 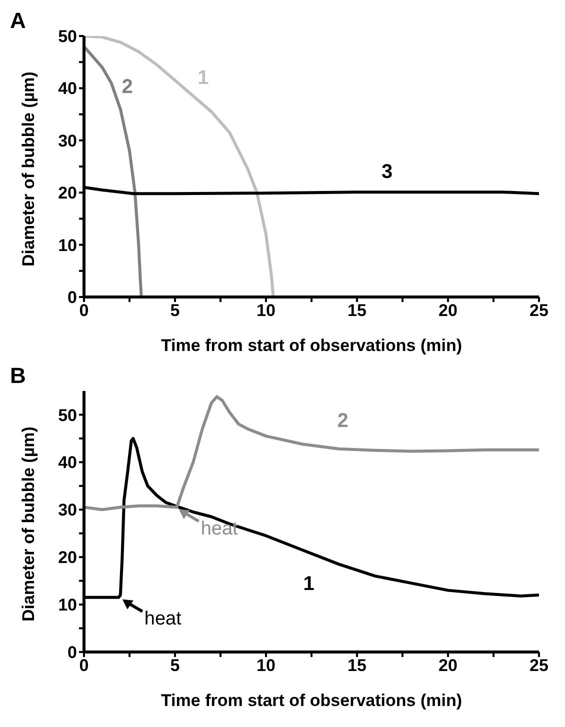 I want to click on chart-title: B, so click(x=18, y=376).